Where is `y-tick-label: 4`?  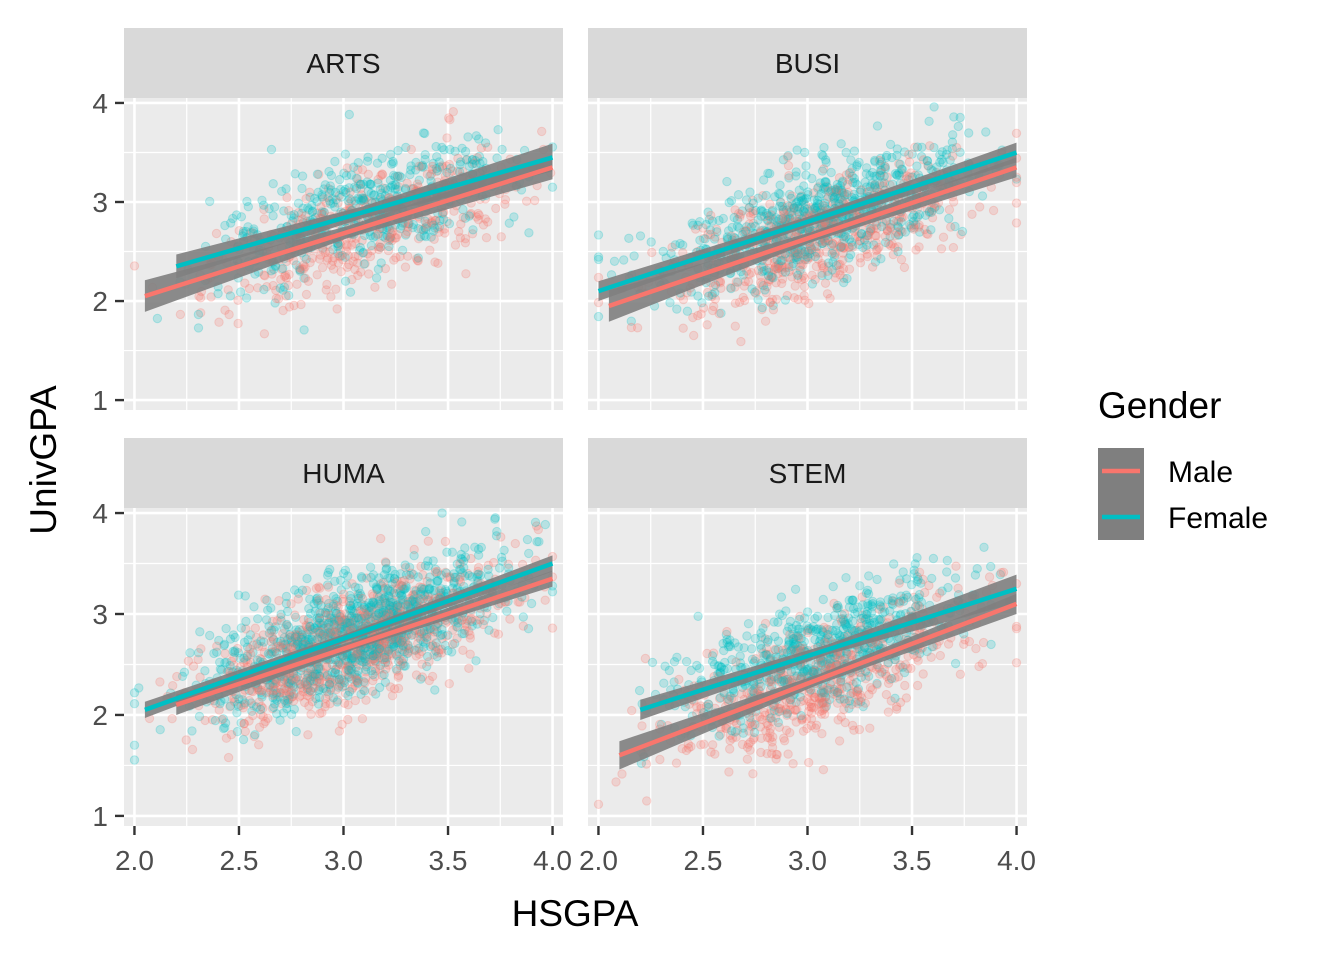
y-tick-label: 4 is located at coordinates (100, 103).